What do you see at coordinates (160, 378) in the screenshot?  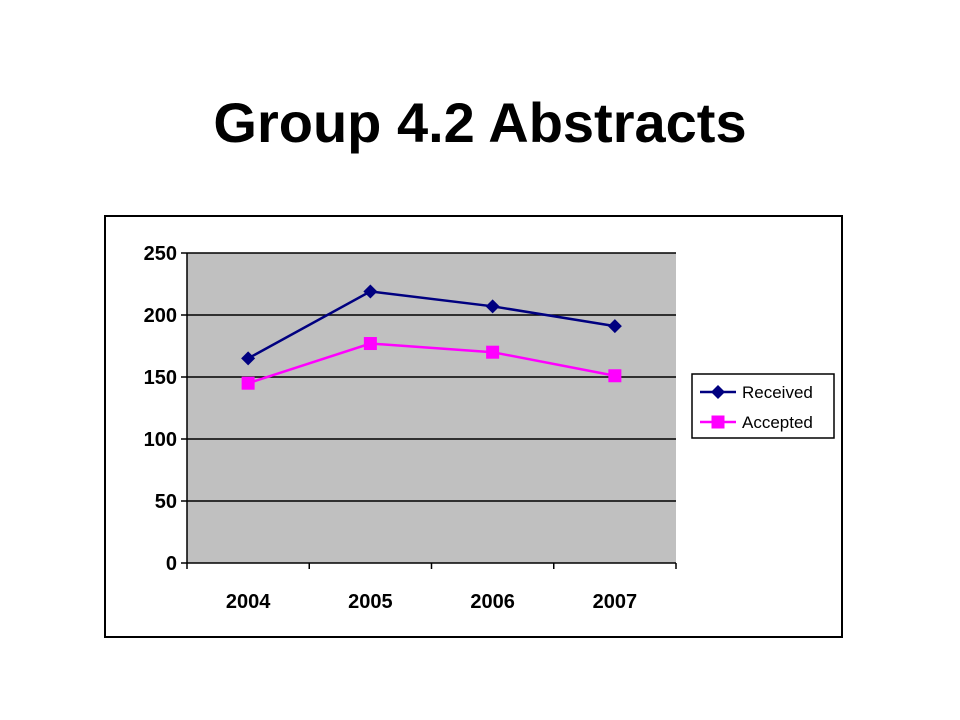 I see `y-tick-label-150: 150` at bounding box center [160, 378].